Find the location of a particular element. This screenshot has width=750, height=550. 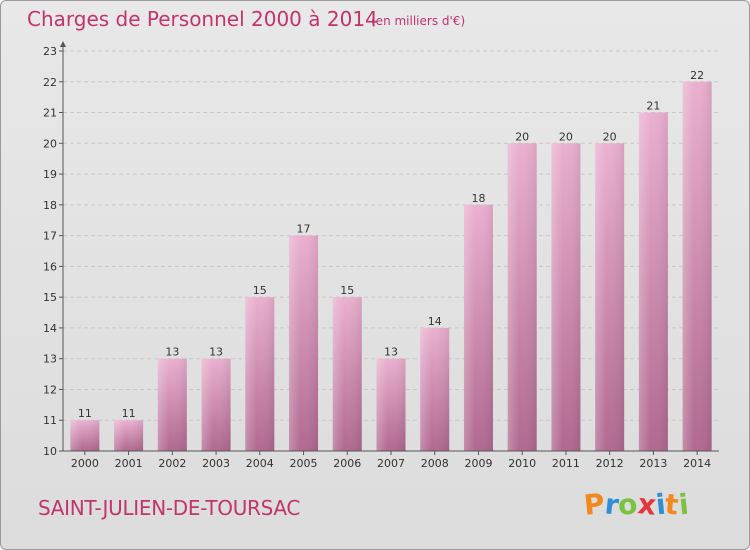

y-axis-arrow is located at coordinates (63, 44).